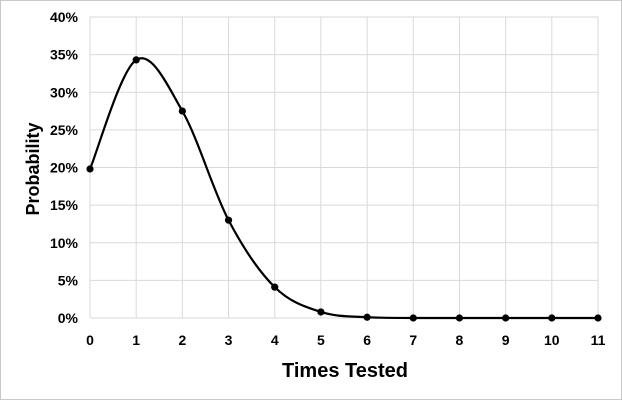  What do you see at coordinates (33, 168) in the screenshot?
I see `y-axis-title: Probability` at bounding box center [33, 168].